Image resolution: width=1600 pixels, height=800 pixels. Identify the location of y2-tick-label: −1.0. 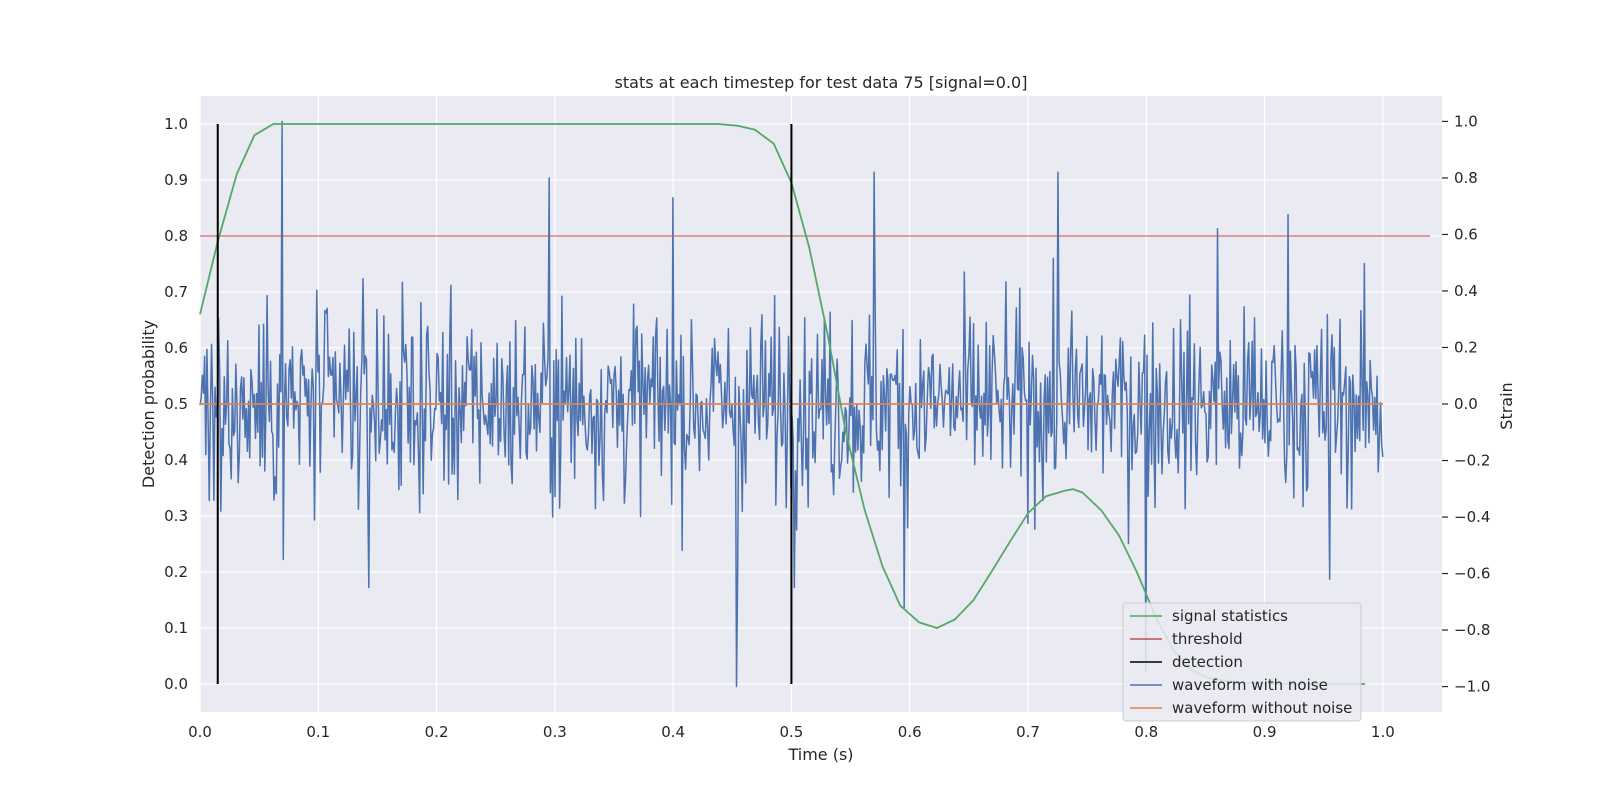
(1472, 687).